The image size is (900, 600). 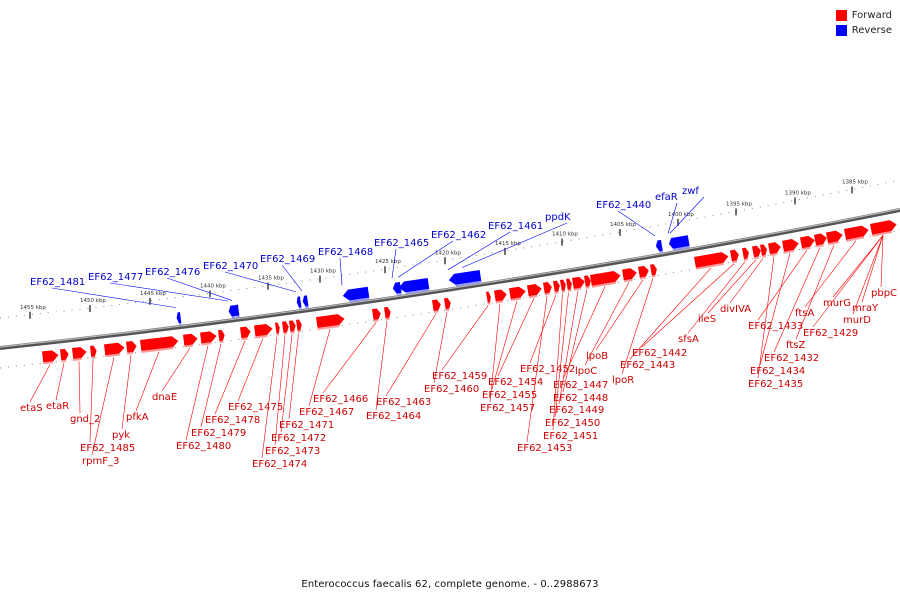 I want to click on forward-gene-label: pbpC, so click(x=884, y=293).